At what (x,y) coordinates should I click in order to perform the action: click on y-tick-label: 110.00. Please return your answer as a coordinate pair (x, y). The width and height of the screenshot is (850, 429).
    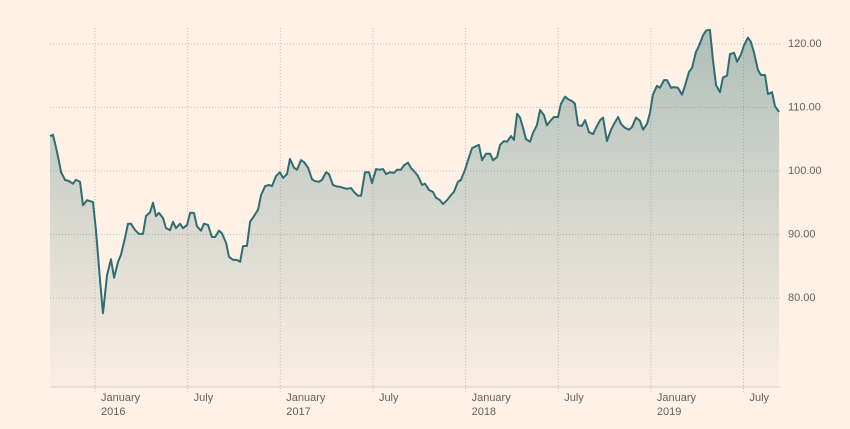
    Looking at the image, I should click on (804, 107).